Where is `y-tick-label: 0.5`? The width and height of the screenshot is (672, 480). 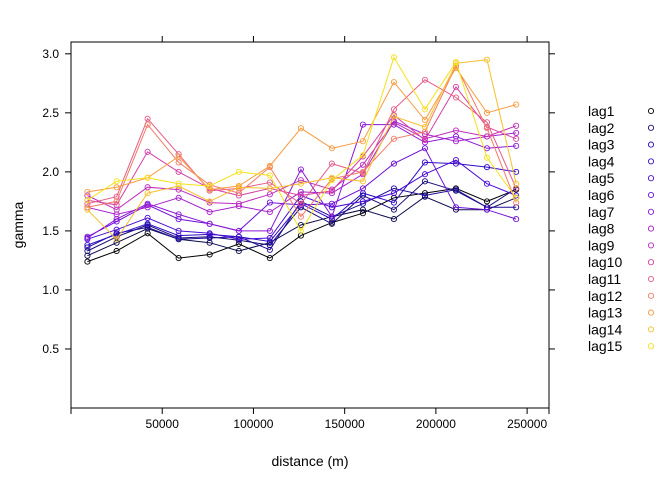
y-tick-label: 0.5 is located at coordinates (50, 349).